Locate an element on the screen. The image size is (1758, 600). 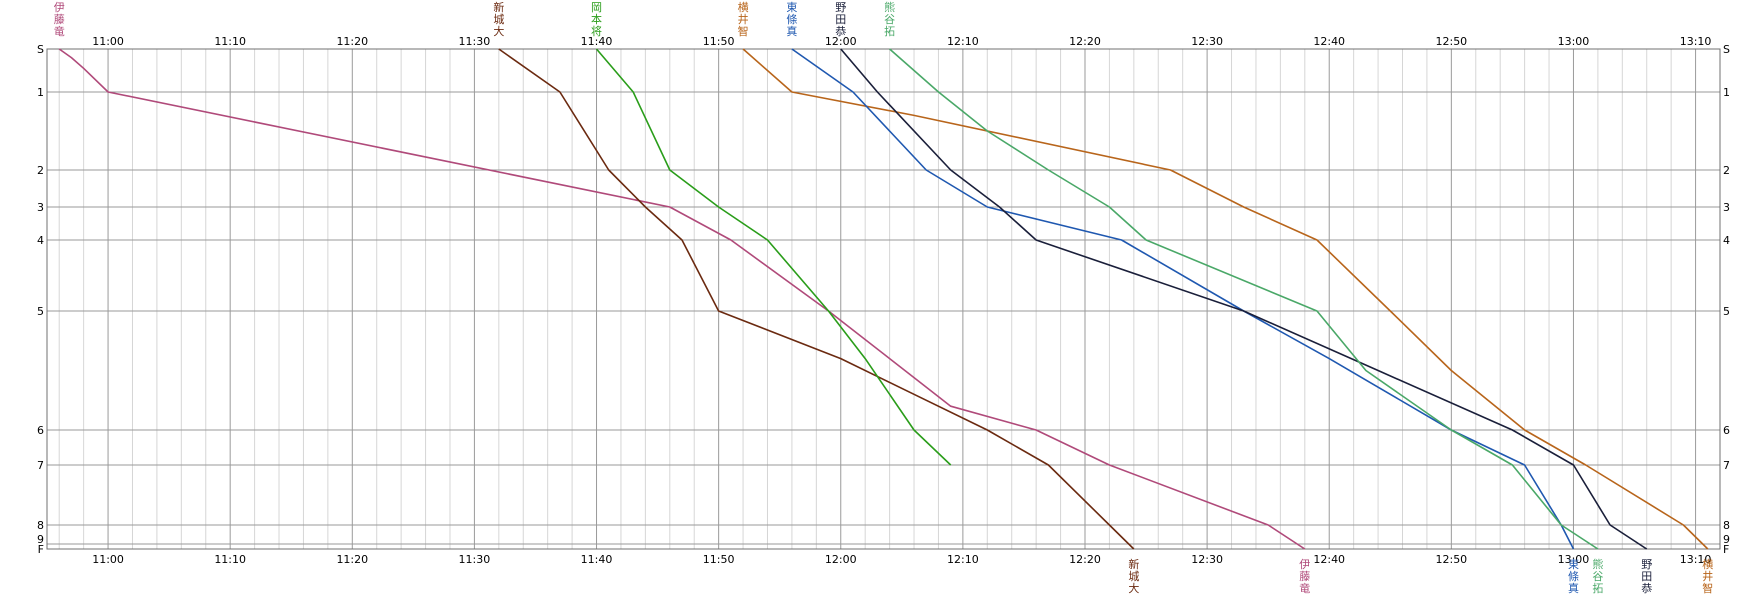
y-tick-label-left: 4 is located at coordinates (40, 240).